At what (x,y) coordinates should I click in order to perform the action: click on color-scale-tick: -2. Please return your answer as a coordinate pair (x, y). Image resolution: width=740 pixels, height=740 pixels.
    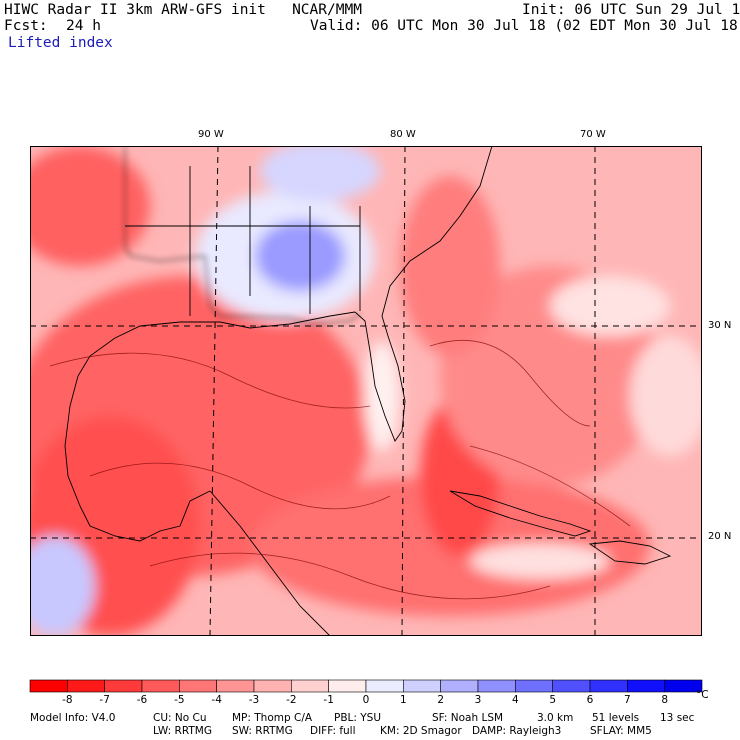
    Looking at the image, I should click on (291, 700).